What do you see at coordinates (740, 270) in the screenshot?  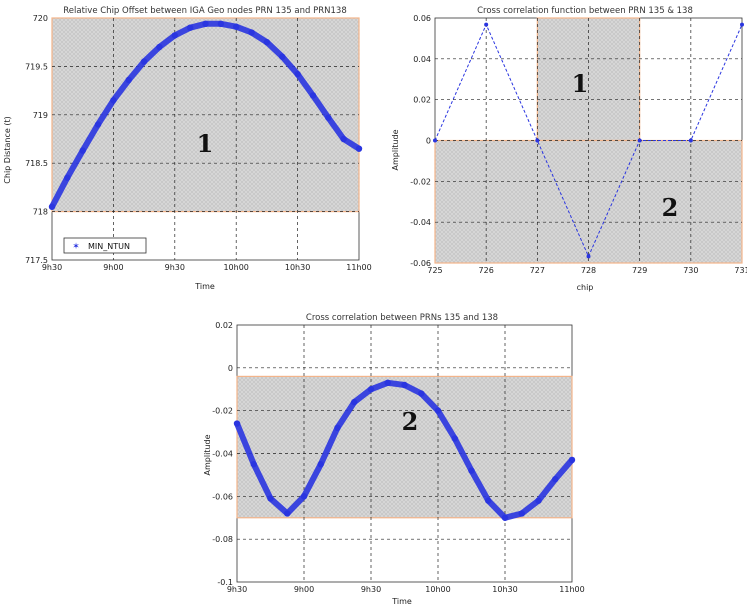 I see `x-tick-label: 731` at bounding box center [740, 270].